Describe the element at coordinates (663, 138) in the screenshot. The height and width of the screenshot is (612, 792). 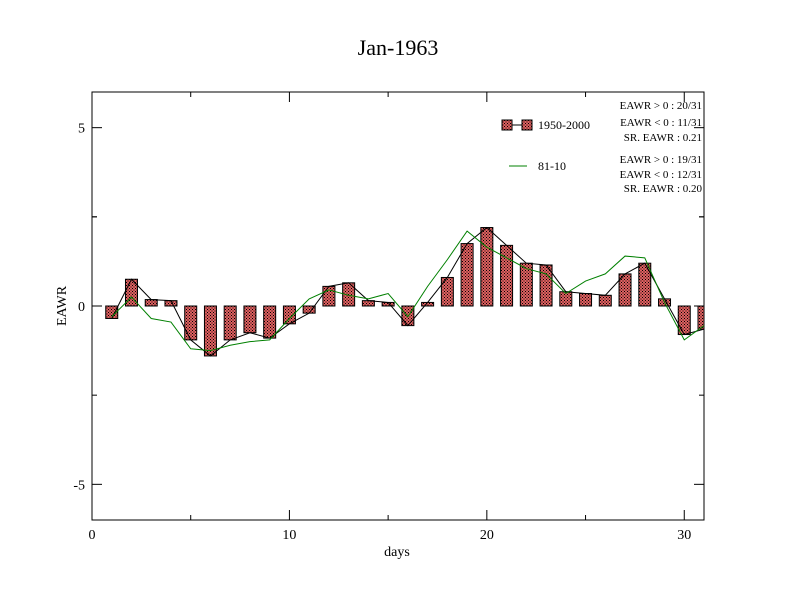
I see `stat-bars-sr: SR. EAWR : 0.21` at that location.